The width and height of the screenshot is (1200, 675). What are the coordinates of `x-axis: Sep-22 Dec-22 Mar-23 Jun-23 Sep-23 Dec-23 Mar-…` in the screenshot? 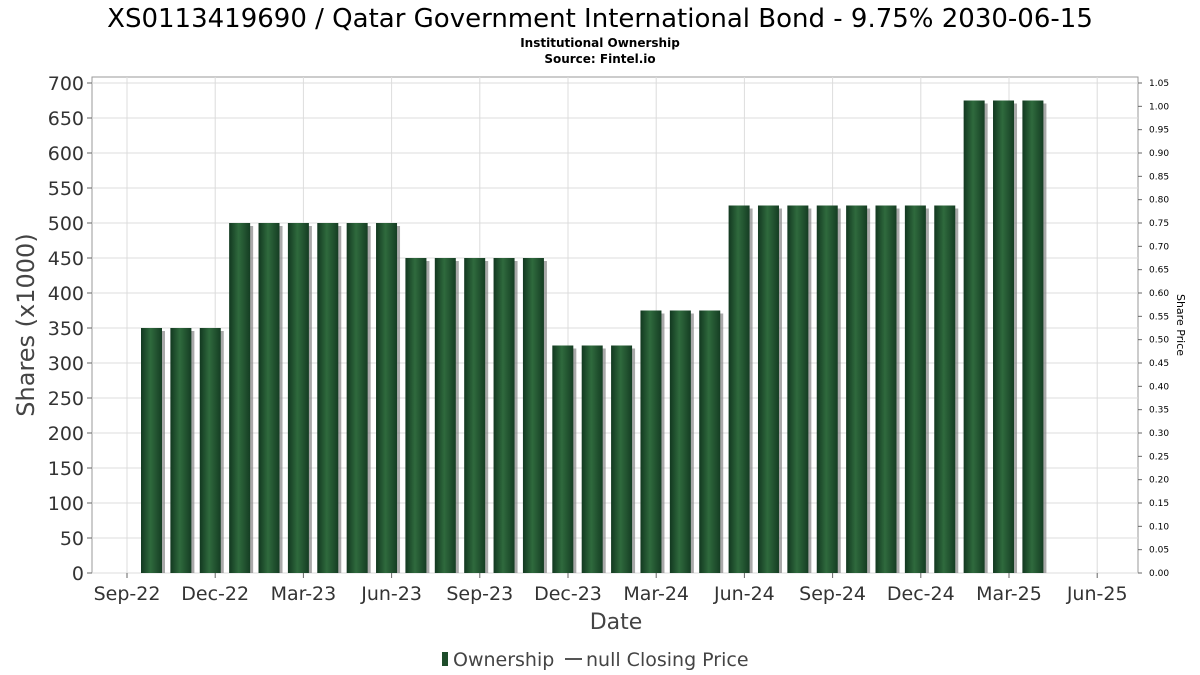 It's located at (611, 589).